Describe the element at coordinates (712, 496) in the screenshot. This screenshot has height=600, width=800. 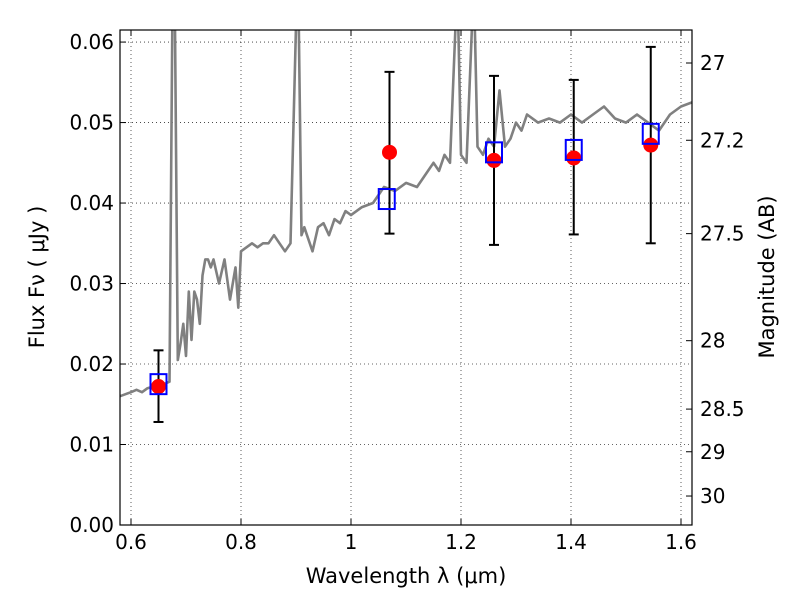
I see `right-tick-label: 30` at that location.